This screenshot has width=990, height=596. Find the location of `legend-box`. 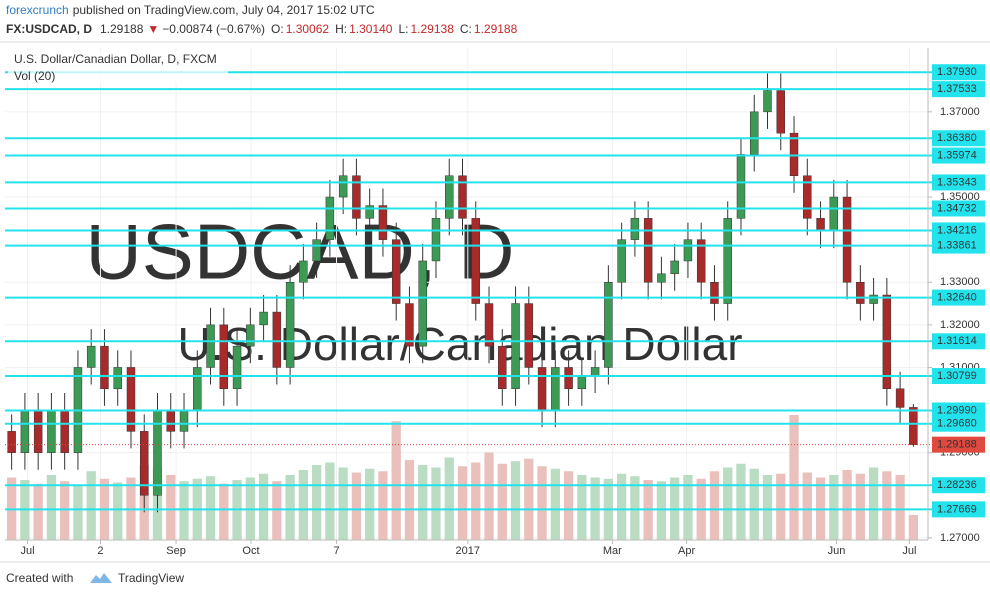

legend-box is located at coordinates (118, 68).